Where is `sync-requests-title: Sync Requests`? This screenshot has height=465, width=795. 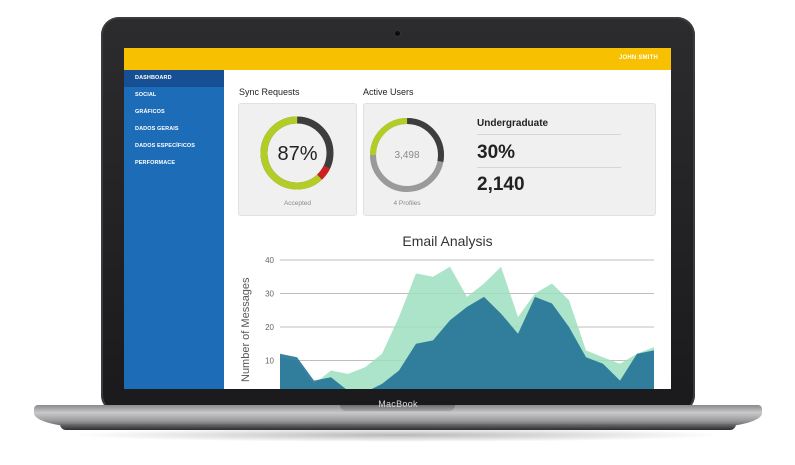
sync-requests-title: Sync Requests is located at coordinates (269, 92).